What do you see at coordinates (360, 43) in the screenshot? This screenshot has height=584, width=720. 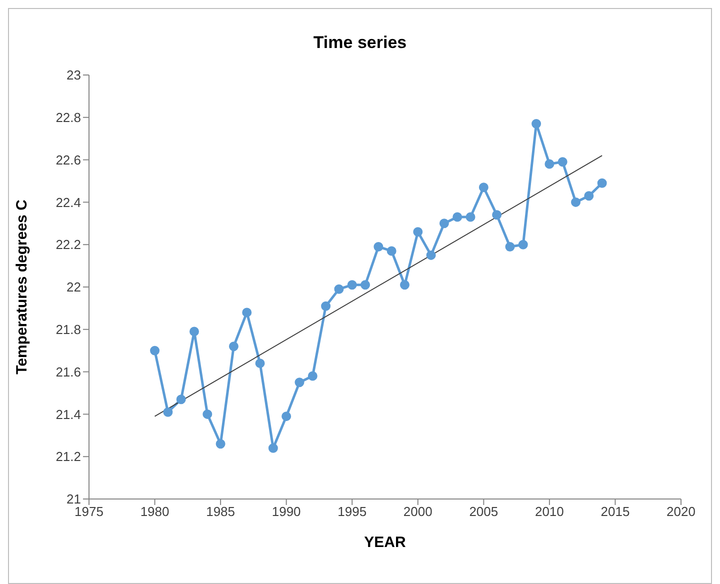 I see `chart-title: Time series` at bounding box center [360, 43].